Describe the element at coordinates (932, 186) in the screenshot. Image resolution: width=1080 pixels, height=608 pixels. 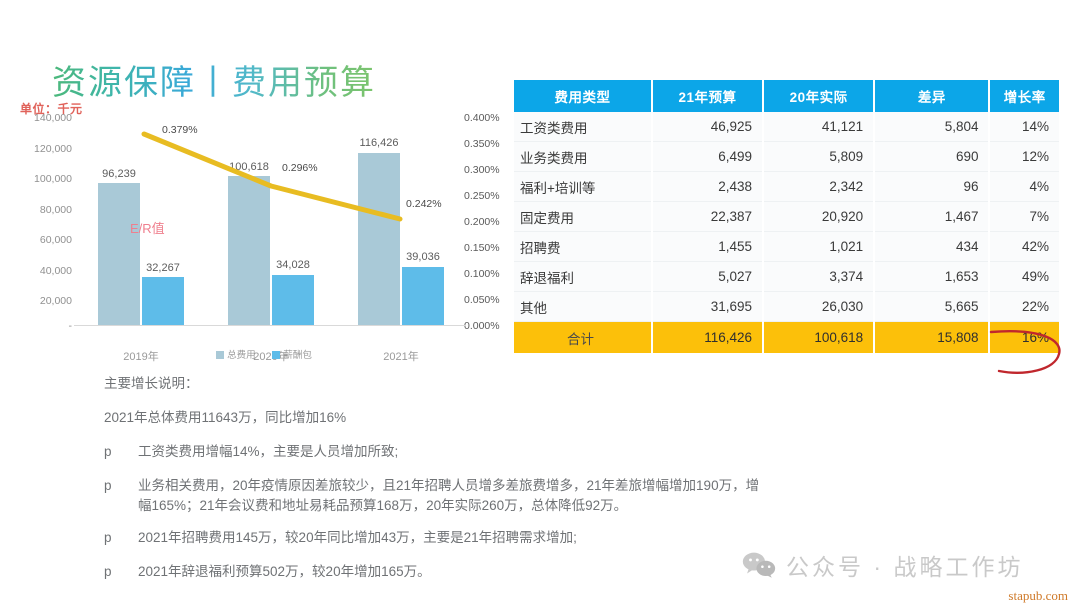
I see `cell-diff: 96` at that location.